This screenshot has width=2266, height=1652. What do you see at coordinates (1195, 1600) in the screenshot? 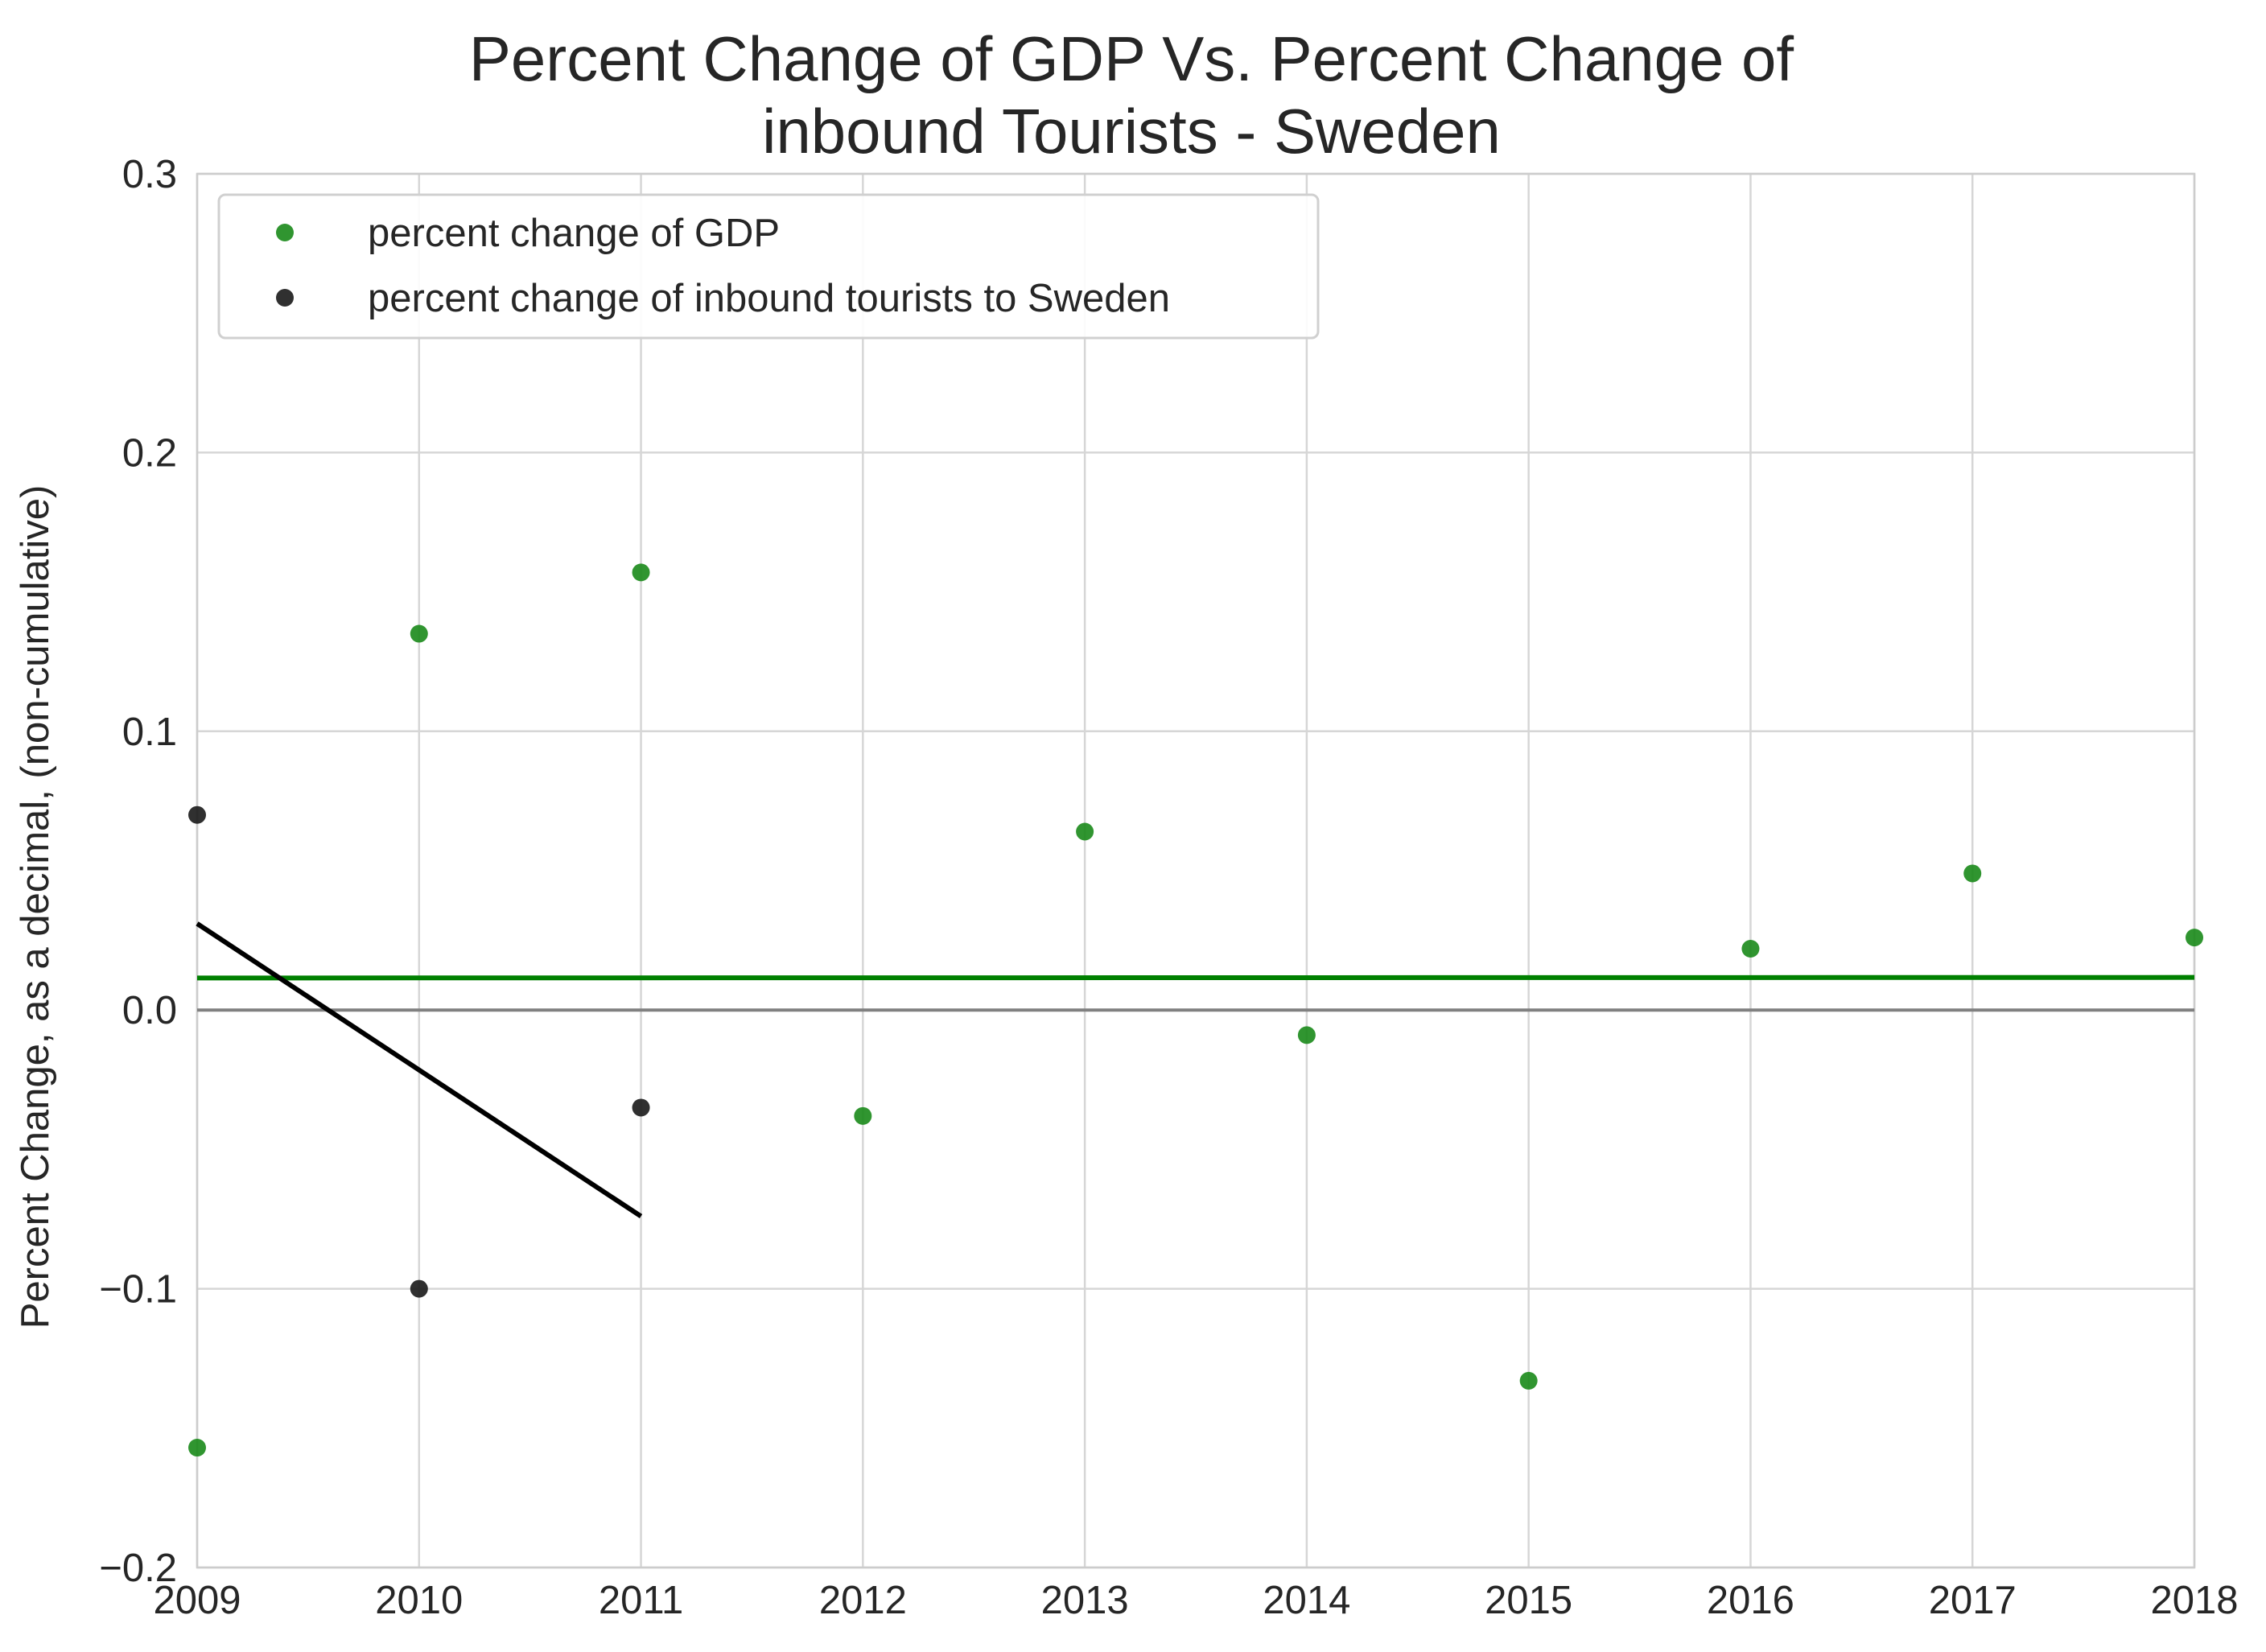
I see `x-axis-ticks: 2009 2010 2011 2012 2013 2014 2015 2016 2017 2018` at bounding box center [1195, 1600].